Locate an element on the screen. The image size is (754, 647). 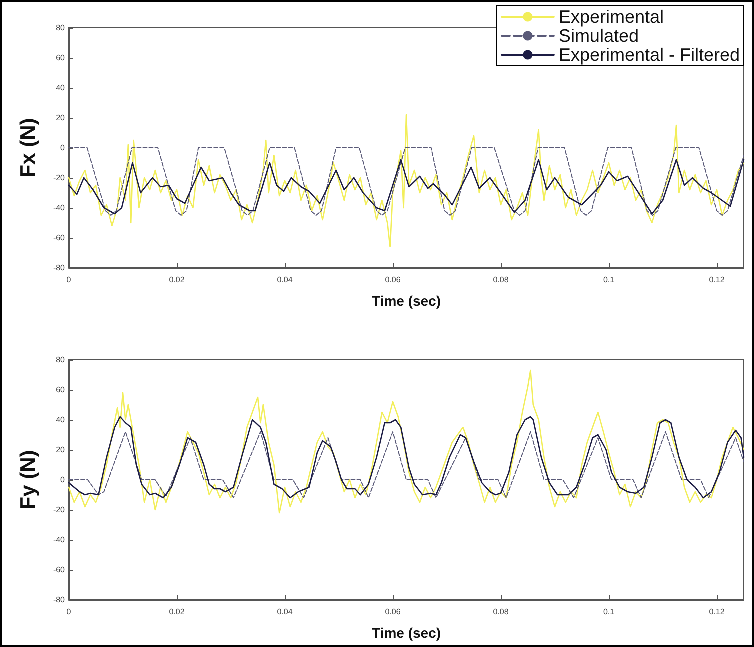
legend-label: Simulated is located at coordinates (598, 36).